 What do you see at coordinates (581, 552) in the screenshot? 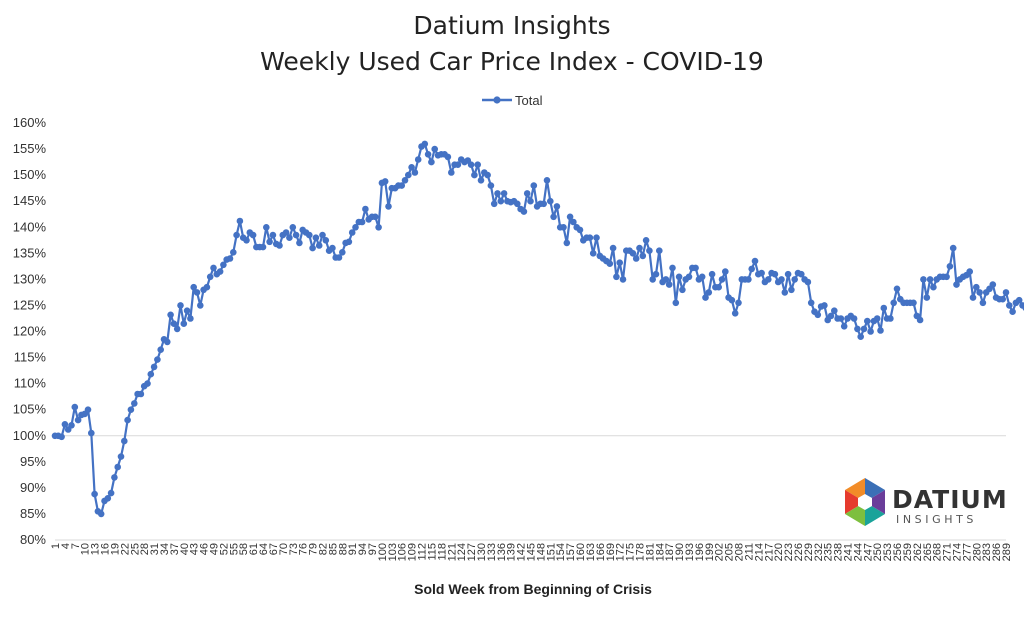
I see `x-tick-label: 160` at bounding box center [581, 552].